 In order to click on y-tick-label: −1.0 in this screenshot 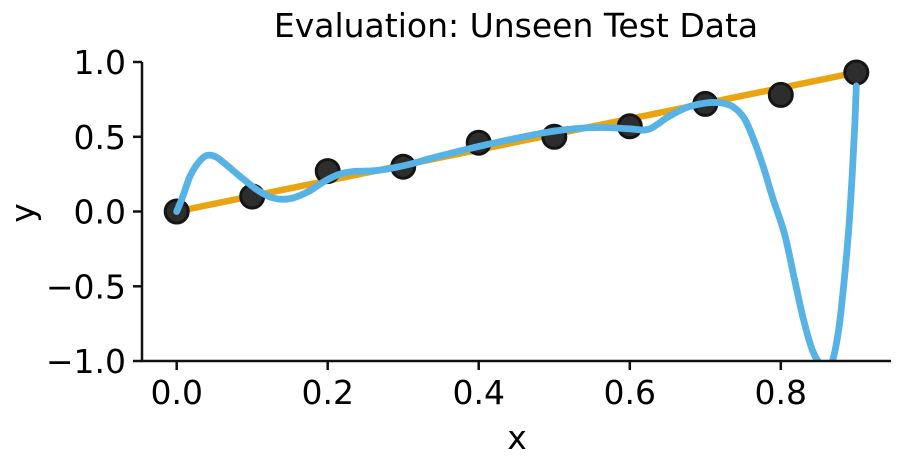, I will do `click(86, 361)`.